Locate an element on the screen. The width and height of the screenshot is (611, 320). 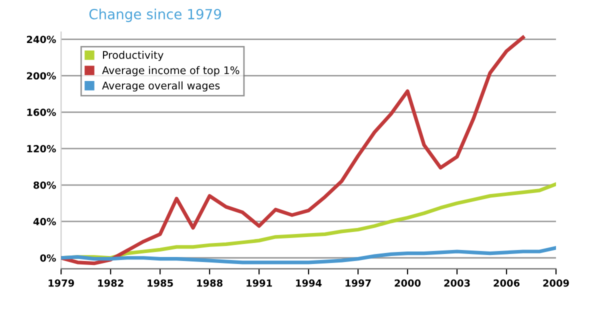
x-tick-label: 1985 is located at coordinates (160, 283).